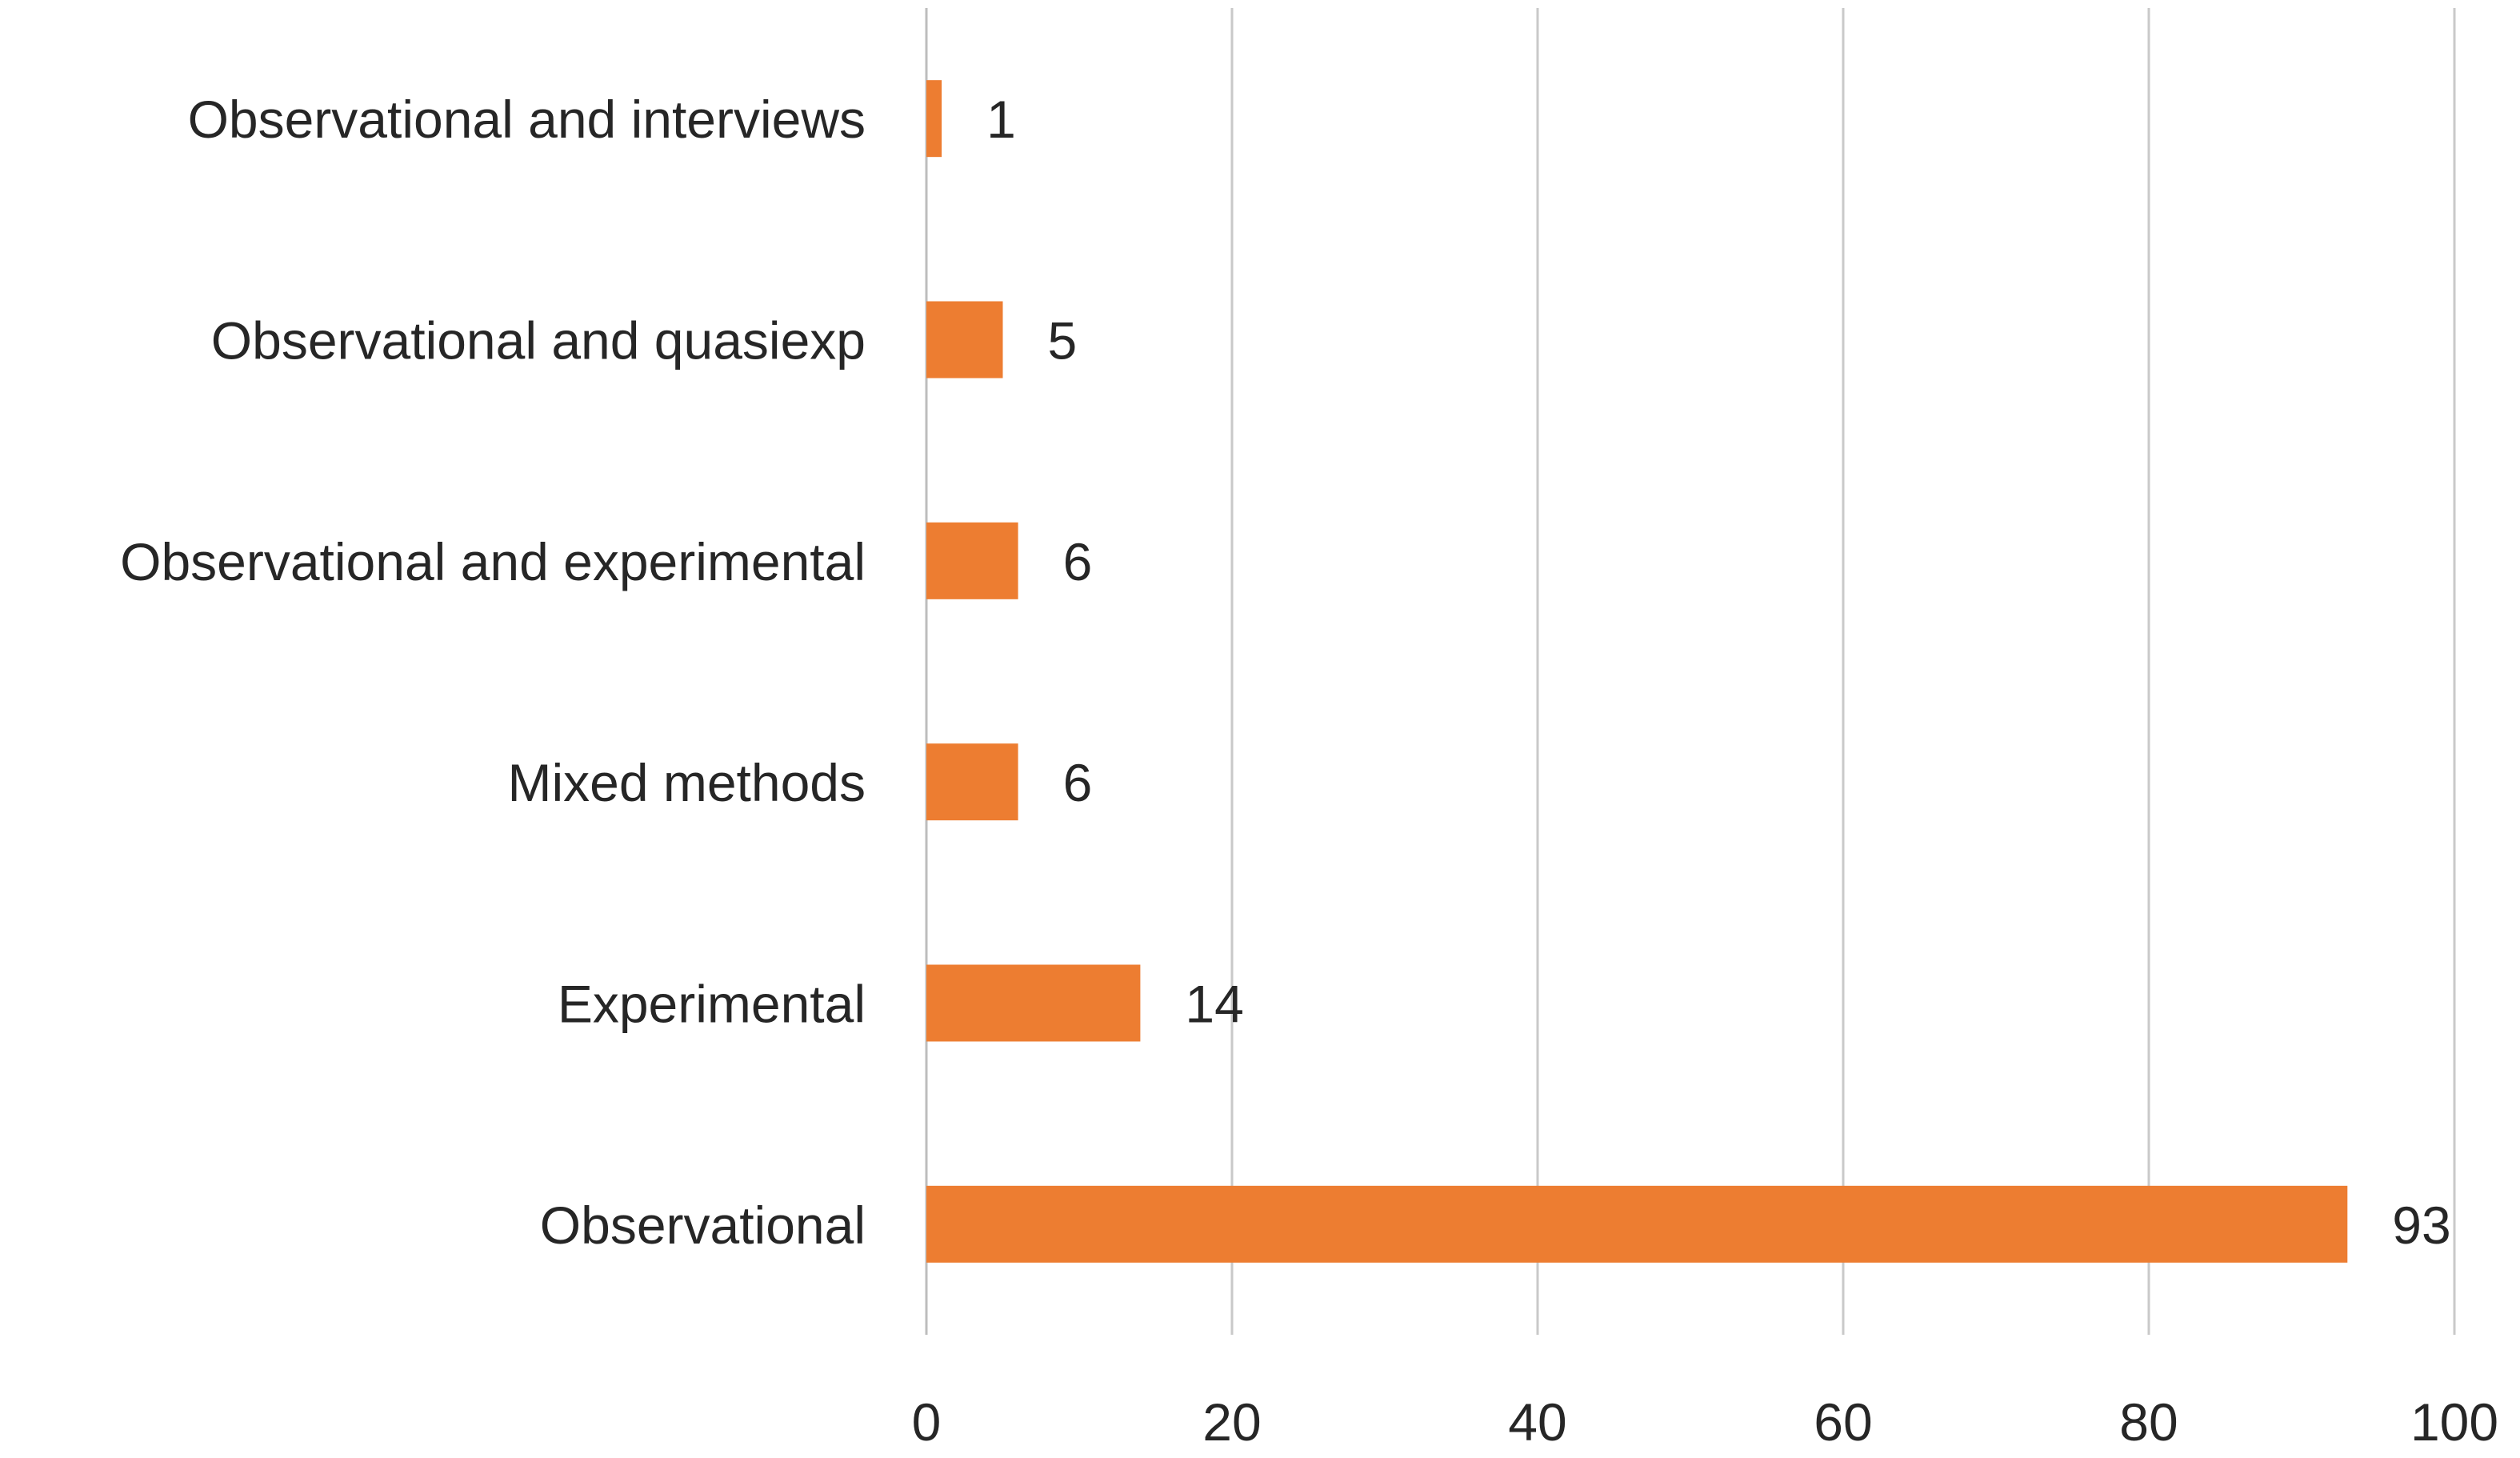 This screenshot has width=2520, height=1458. What do you see at coordinates (1843, 1422) in the screenshot?
I see `x-tick-label: 60` at bounding box center [1843, 1422].